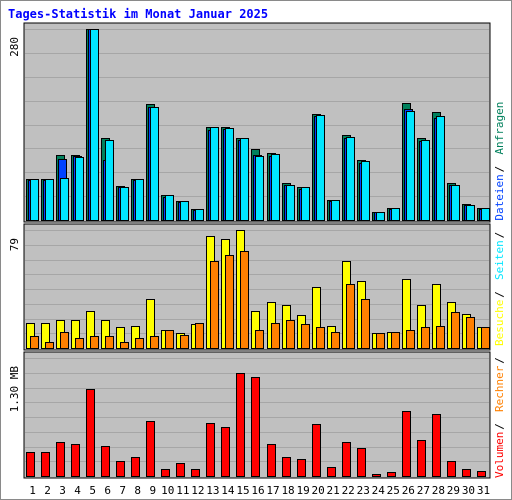 The height and width of the screenshot is (500, 512). I want to click on x-tick-label-day-5: 5, so click(92, 490).